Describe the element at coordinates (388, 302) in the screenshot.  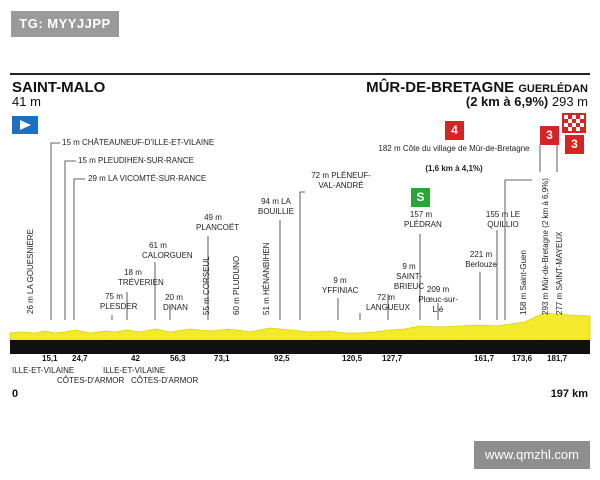
I see `waypoint-label: 72 m LANGUEUX` at that location.